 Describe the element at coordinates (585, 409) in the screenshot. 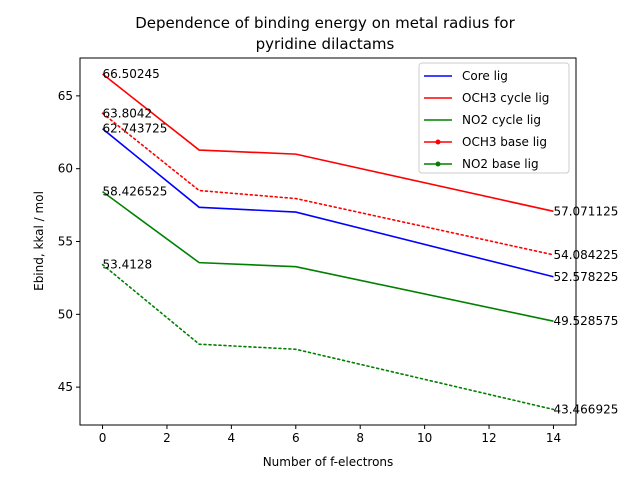

I see `data-label: 43.466925` at that location.